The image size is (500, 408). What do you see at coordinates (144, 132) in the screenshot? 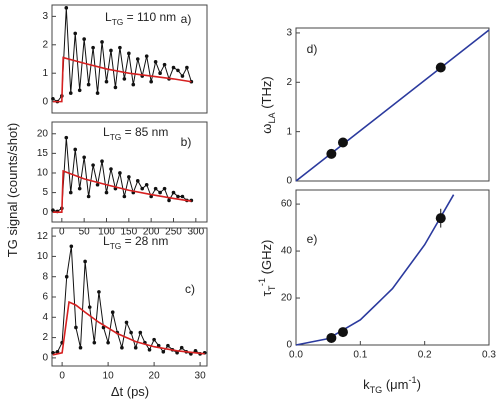
I see `annotation-part: = 85 nm` at bounding box center [144, 132].